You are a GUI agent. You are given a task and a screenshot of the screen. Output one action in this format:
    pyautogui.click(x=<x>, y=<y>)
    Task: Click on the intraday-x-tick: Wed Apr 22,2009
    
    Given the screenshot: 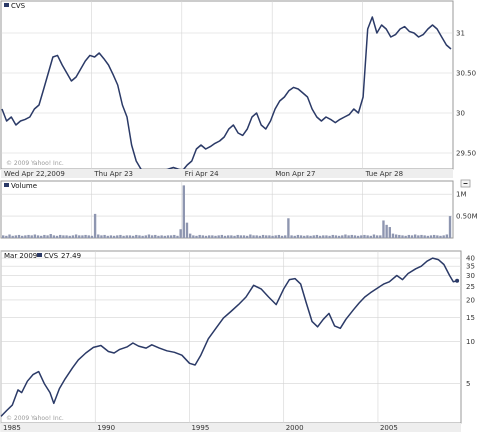 What is the action you would take?
    pyautogui.click(x=34, y=174)
    